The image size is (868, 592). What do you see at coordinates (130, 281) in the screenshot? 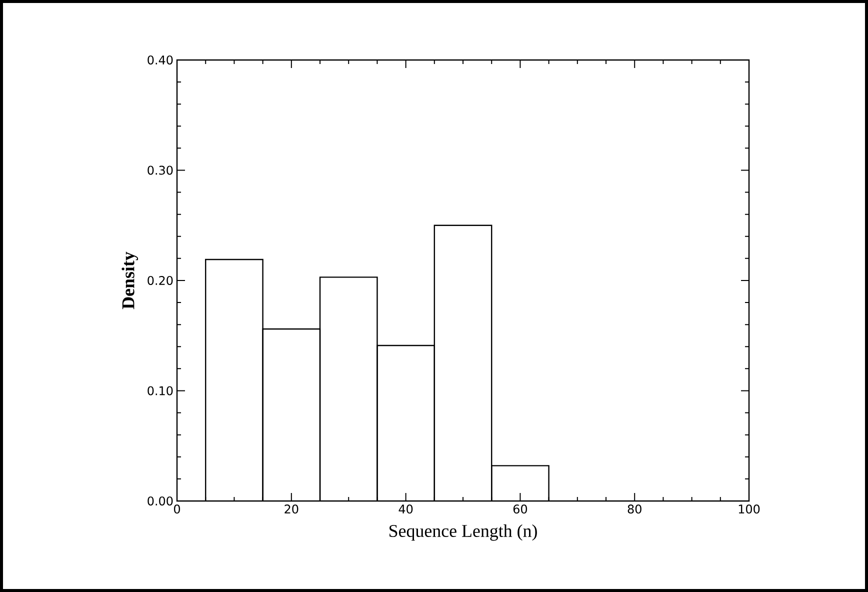
I see `y-axis-title: Density` at bounding box center [130, 281].